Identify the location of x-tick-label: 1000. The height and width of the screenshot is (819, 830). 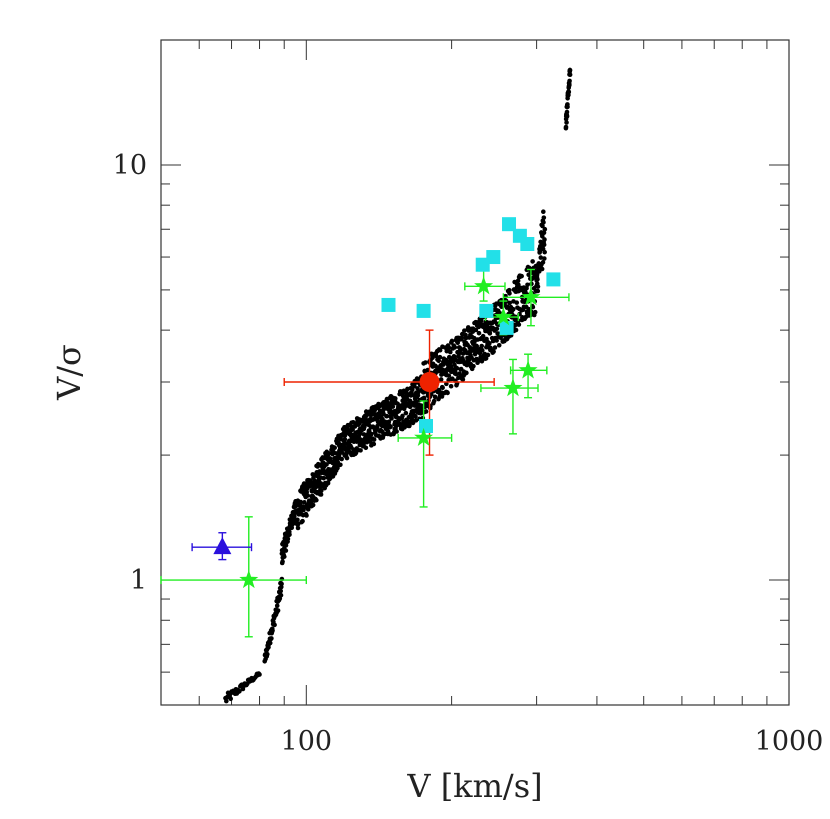
(789, 741).